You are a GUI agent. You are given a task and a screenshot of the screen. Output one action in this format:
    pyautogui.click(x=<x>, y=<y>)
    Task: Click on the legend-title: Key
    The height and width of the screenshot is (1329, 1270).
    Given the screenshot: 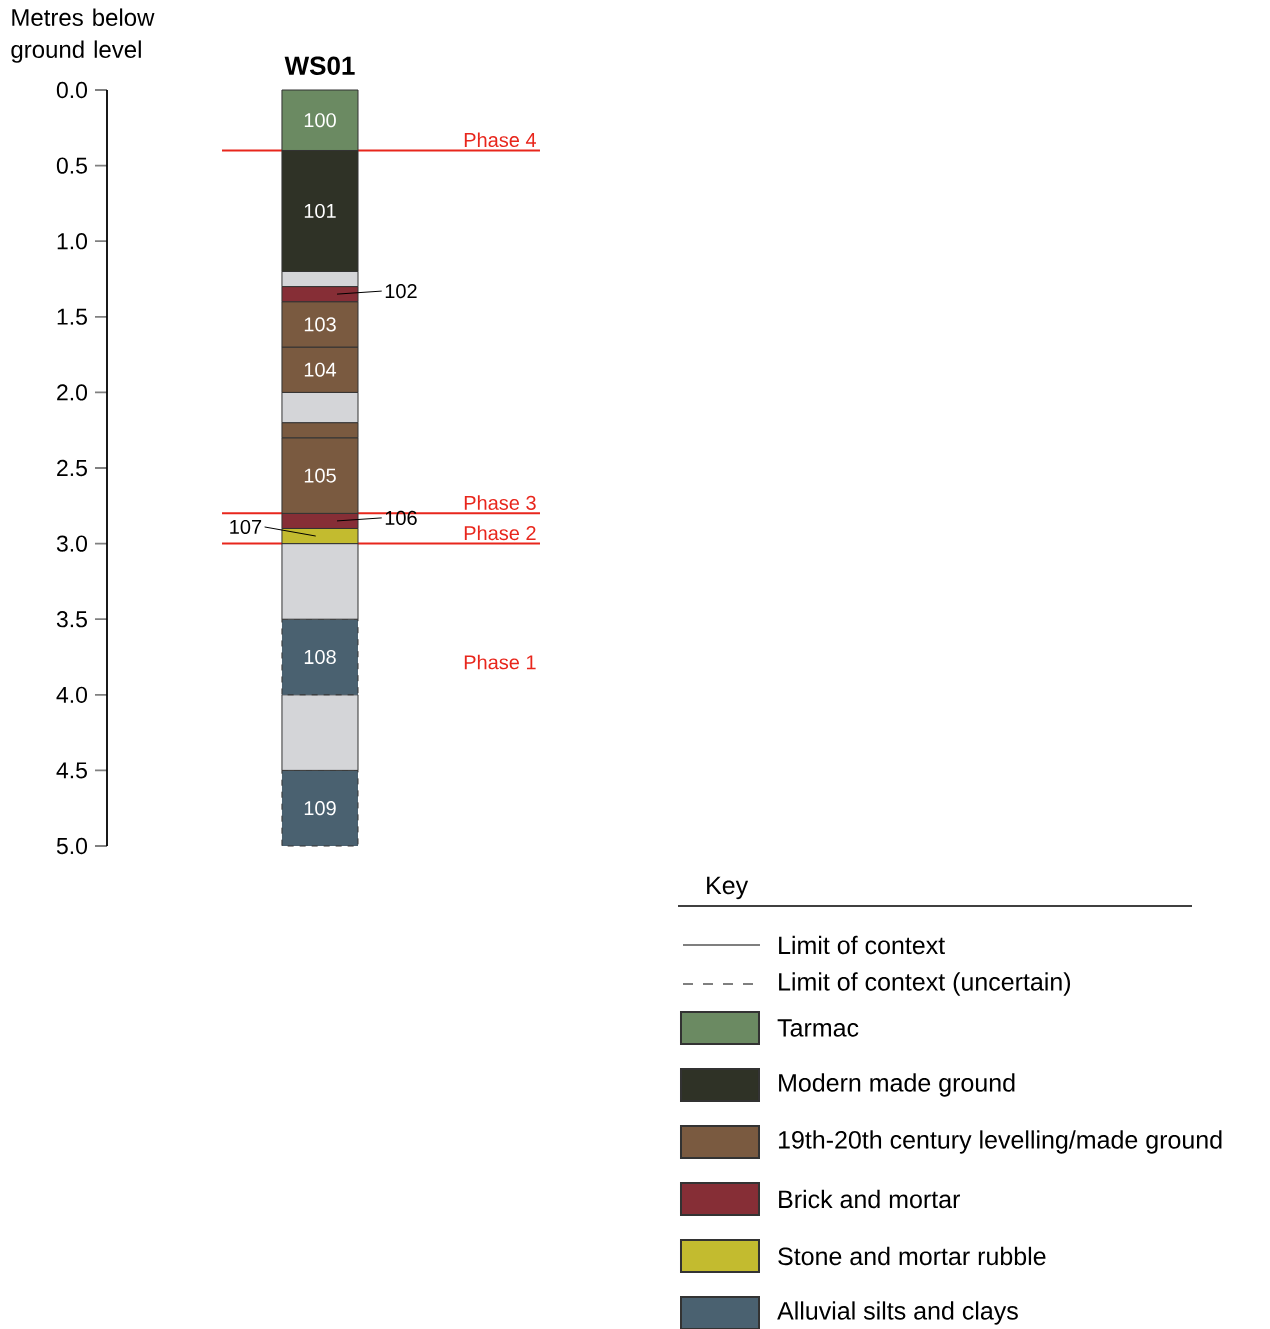 What is the action you would take?
    pyautogui.click(x=728, y=888)
    